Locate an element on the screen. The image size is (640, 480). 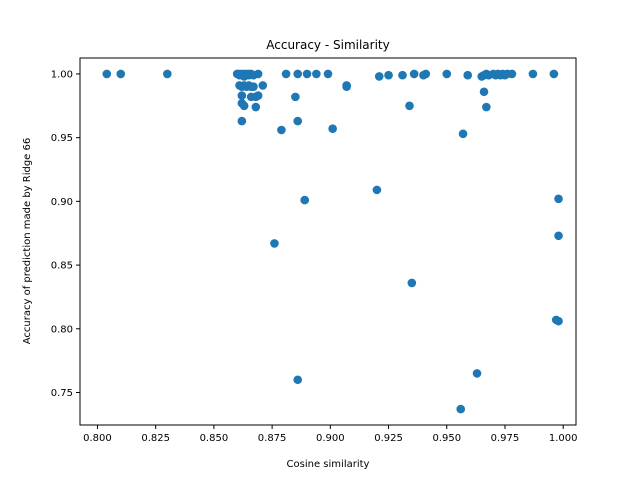
x-tick-label: 0.825 is located at coordinates (155, 438).